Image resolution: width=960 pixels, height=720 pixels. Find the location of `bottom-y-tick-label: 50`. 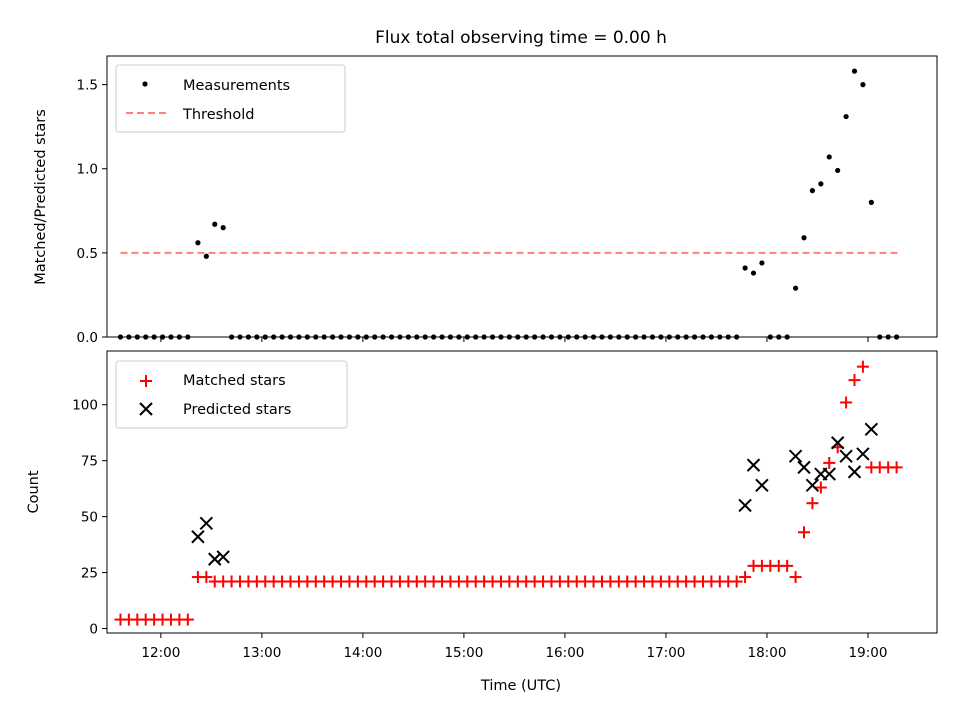

bottom-y-tick-label: 50 is located at coordinates (89, 518).